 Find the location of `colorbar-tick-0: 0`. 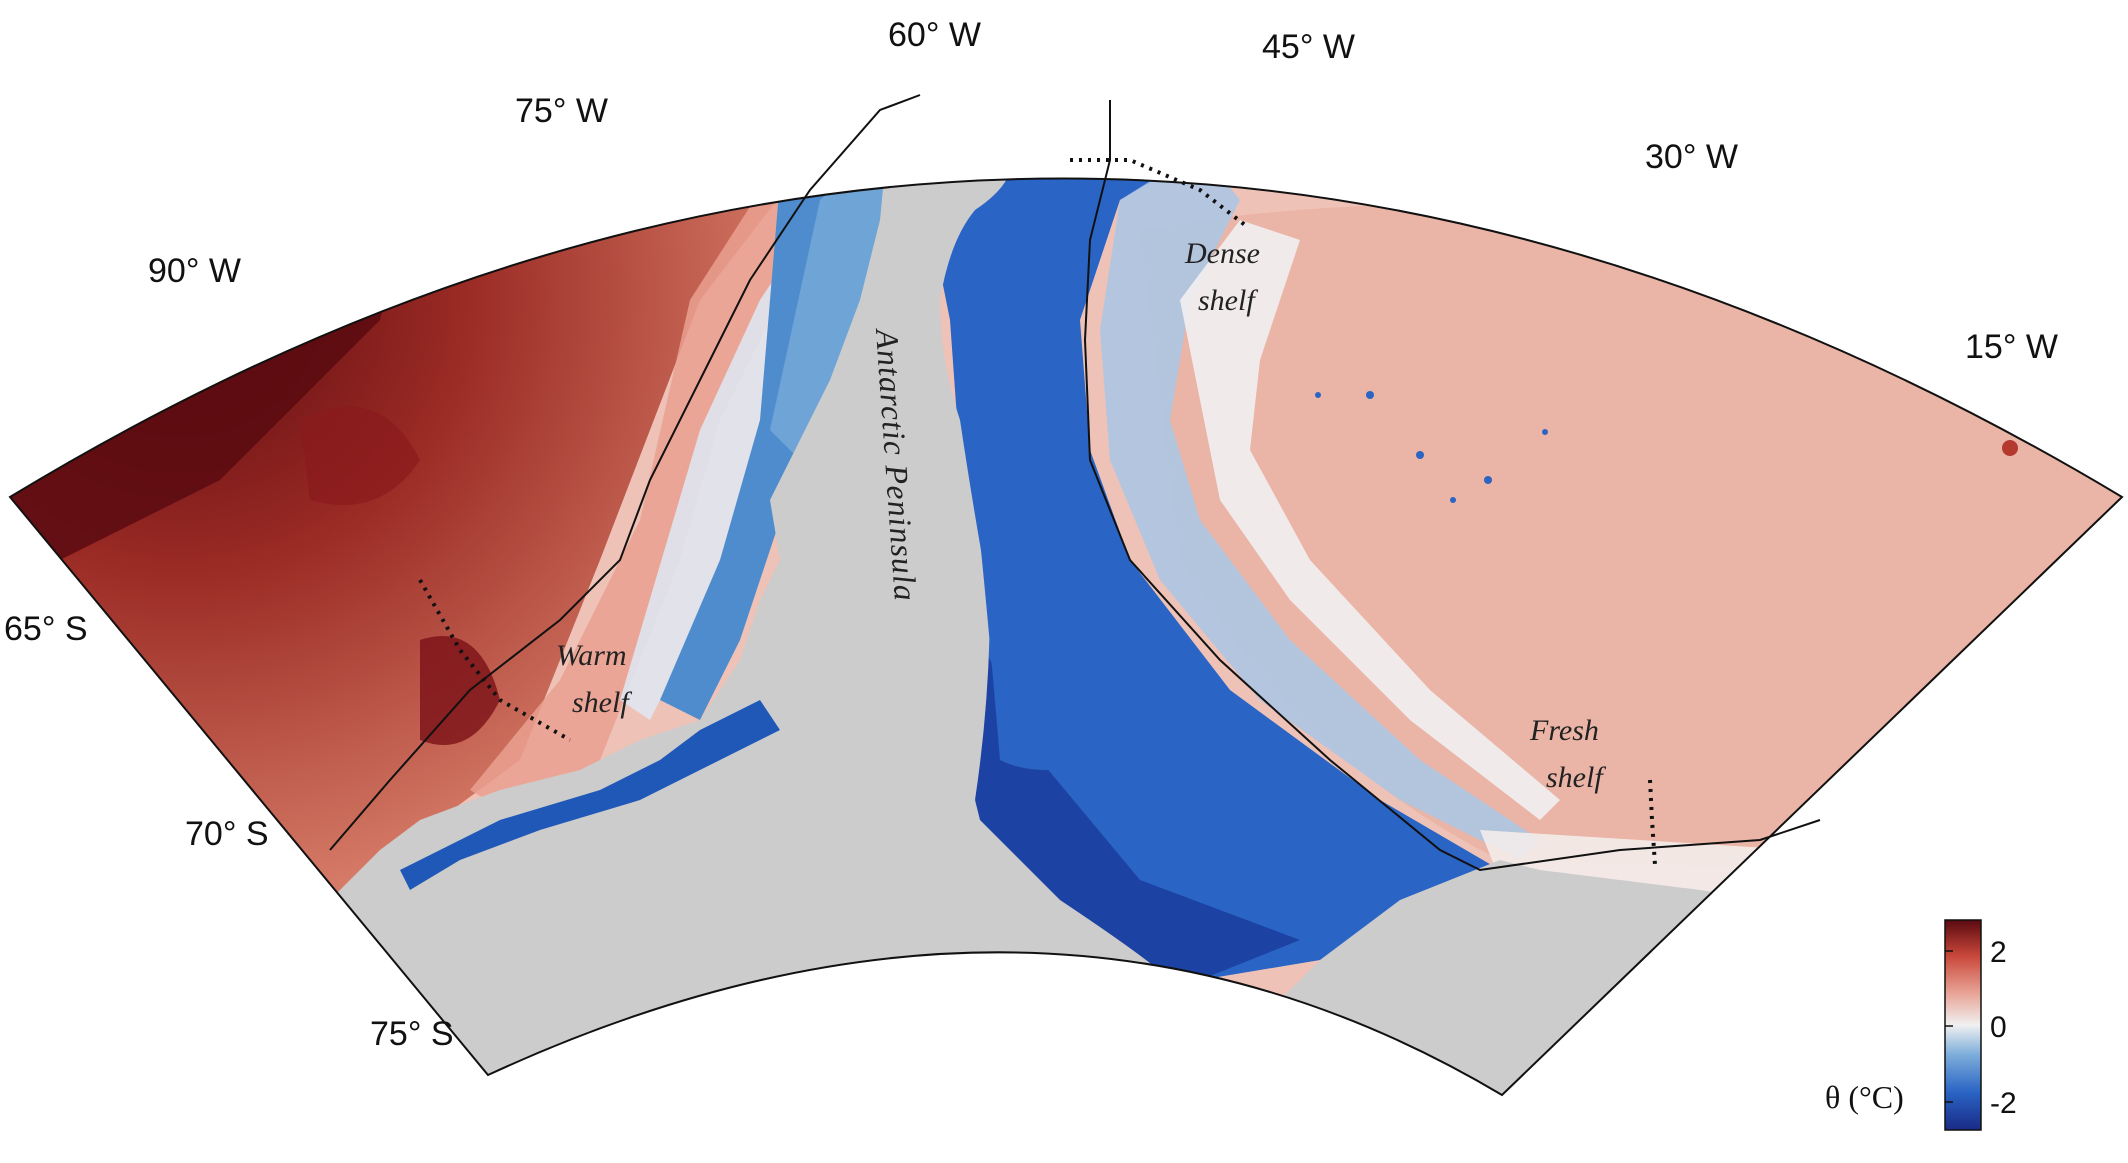

colorbar-tick-0: 0 is located at coordinates (1998, 1027).